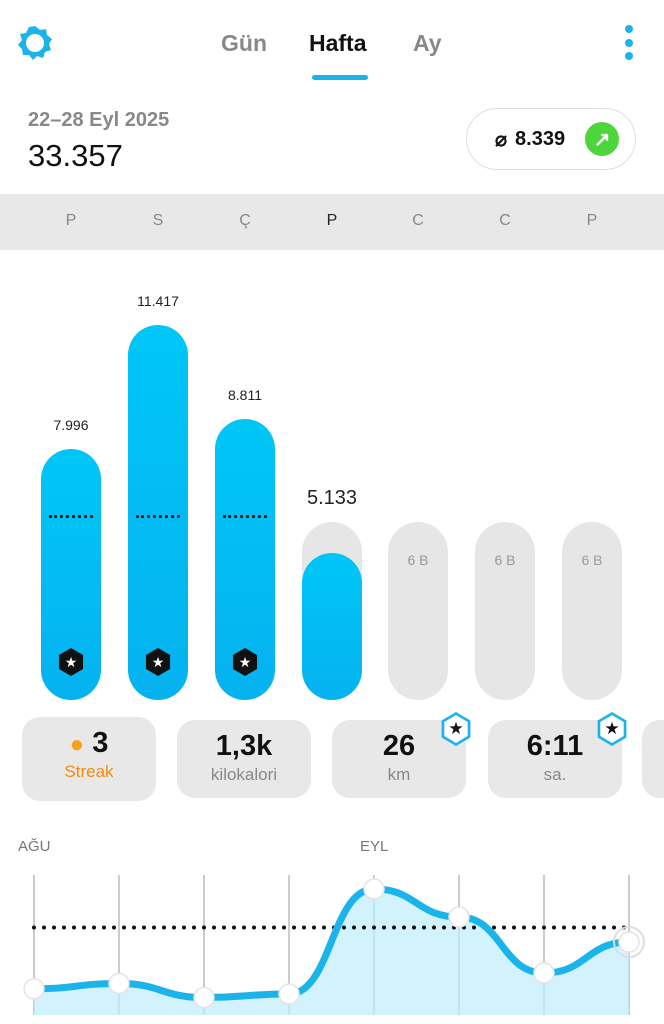 Image resolution: width=664 pixels, height=1024 pixels. I want to click on active-tab-indicator, so click(340, 77).